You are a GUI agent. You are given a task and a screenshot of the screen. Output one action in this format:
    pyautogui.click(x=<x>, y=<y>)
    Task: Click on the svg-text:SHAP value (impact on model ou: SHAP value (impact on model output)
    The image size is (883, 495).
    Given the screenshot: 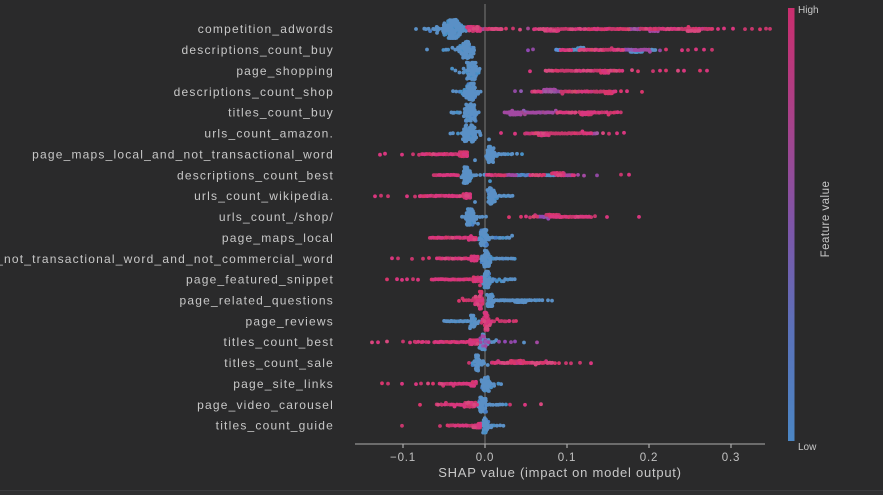 What is the action you would take?
    pyautogui.click(x=560, y=472)
    